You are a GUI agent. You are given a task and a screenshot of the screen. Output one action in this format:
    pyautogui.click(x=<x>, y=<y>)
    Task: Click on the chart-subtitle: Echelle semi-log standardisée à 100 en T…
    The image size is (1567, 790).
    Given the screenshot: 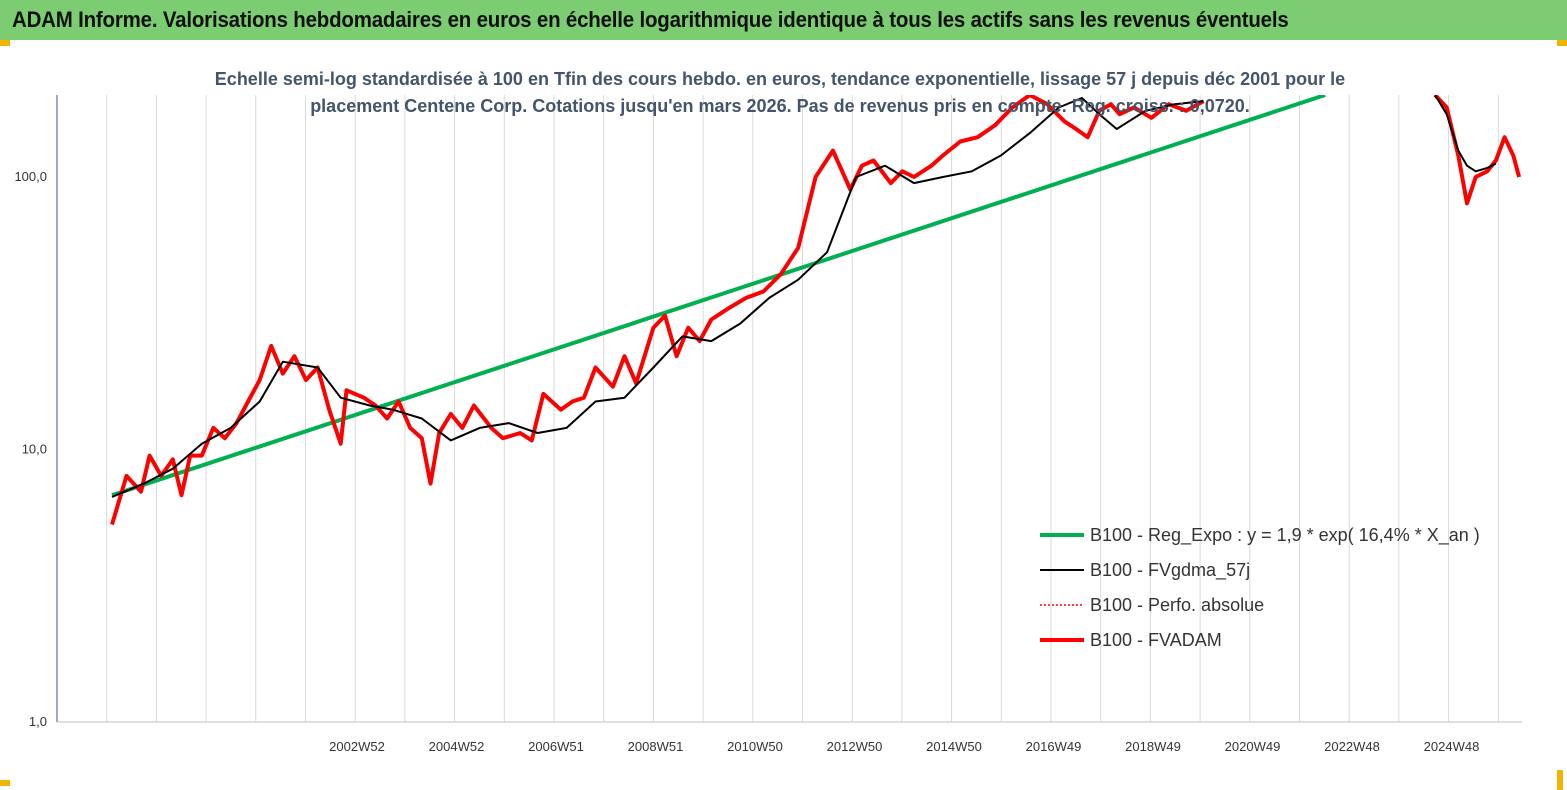 What is the action you would take?
    pyautogui.click(x=780, y=92)
    